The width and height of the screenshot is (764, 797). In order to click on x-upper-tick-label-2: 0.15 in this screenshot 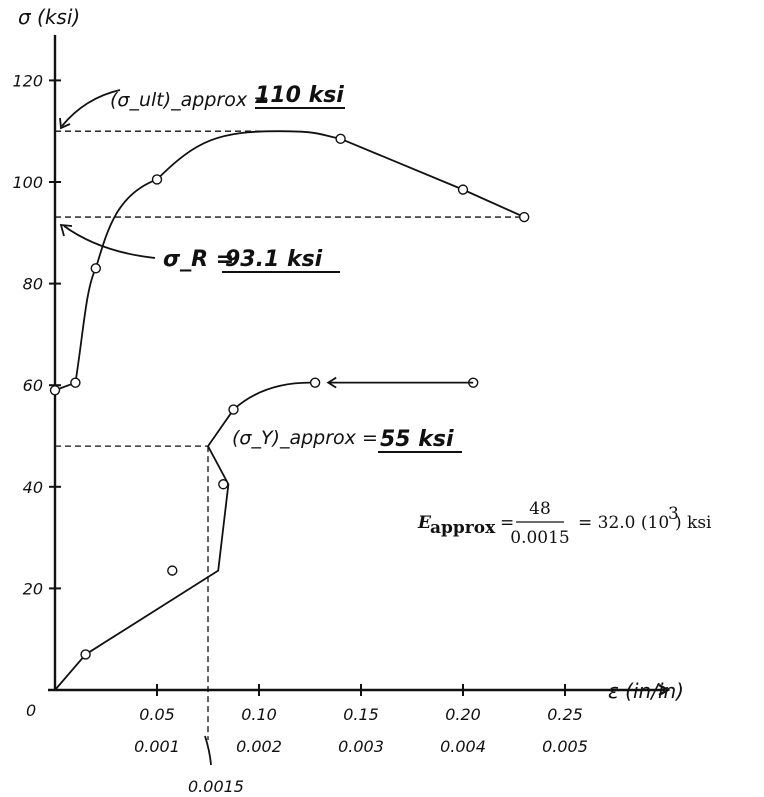, I will do `click(361, 714)`.